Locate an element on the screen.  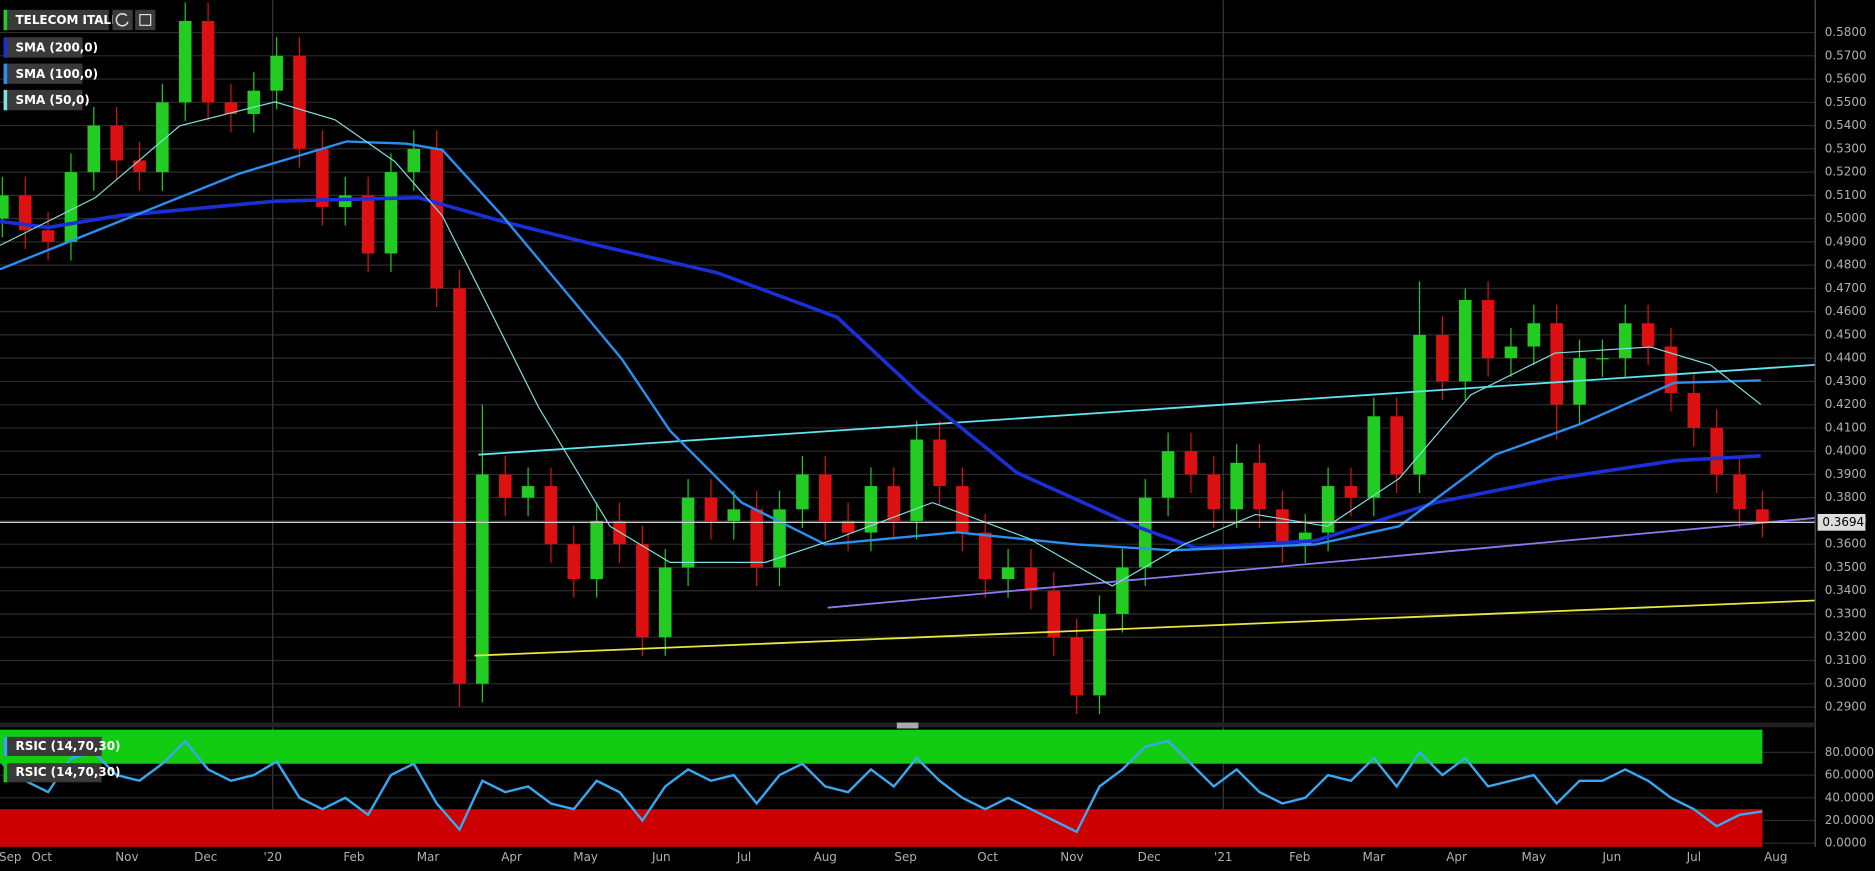
refresh-button is located at coordinates (122, 20).